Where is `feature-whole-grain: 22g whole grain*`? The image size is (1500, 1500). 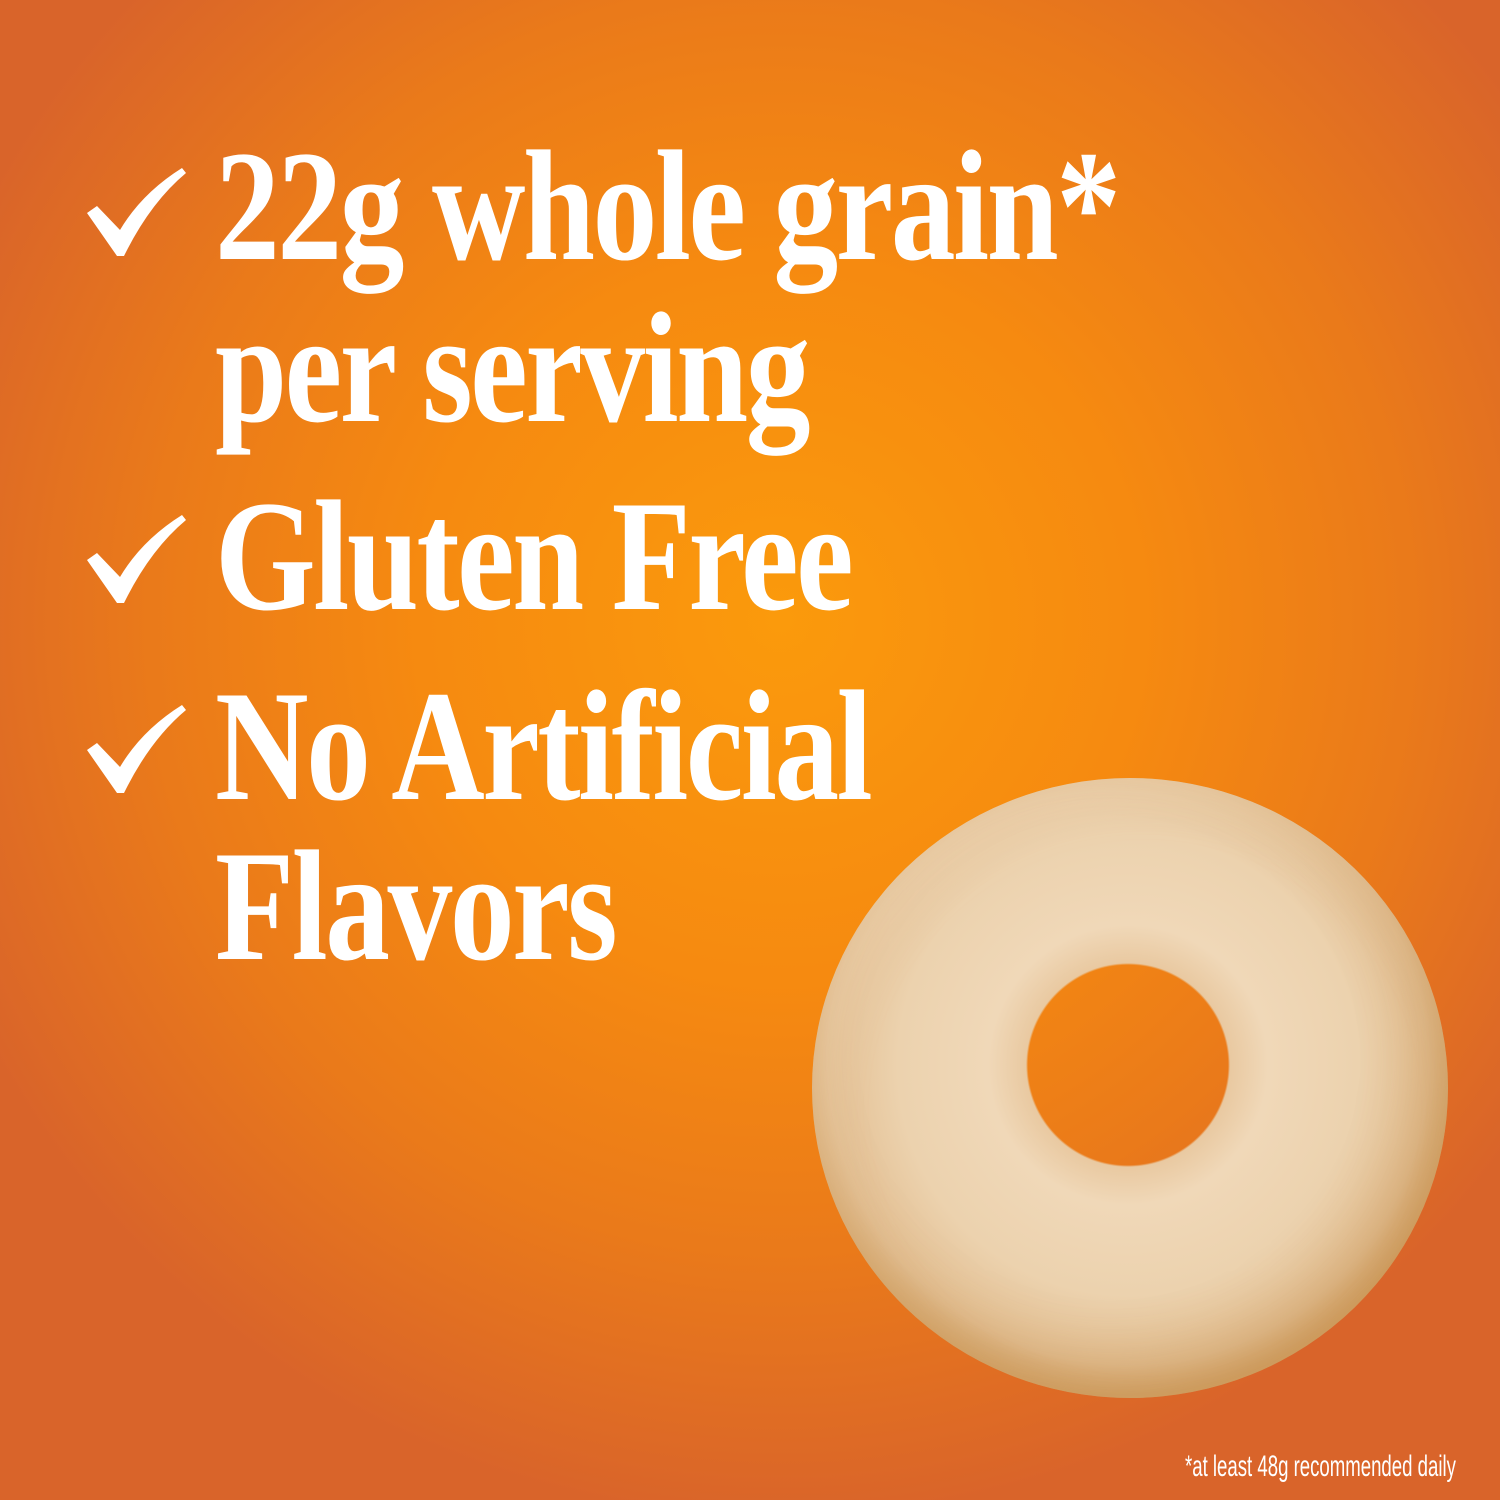
feature-whole-grain: 22g whole grain* is located at coordinates (668, 206).